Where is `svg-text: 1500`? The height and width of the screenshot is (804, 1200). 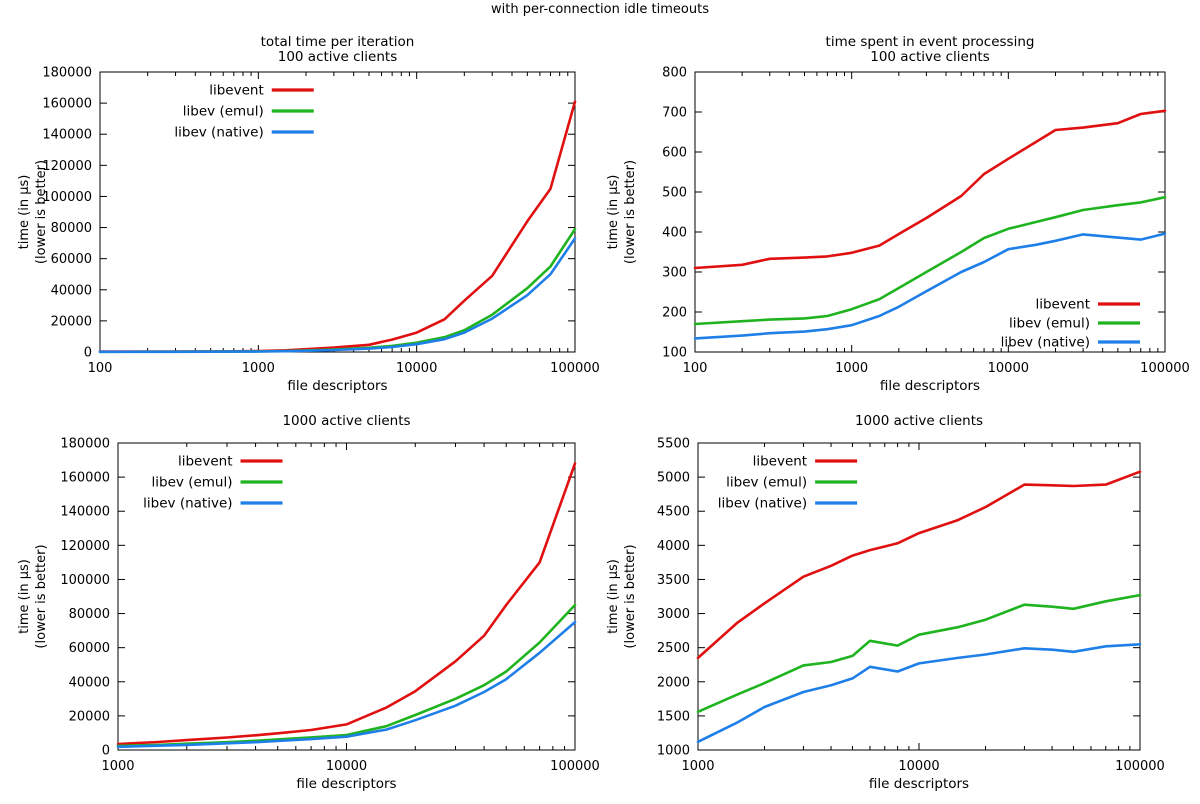 svg-text: 1500 is located at coordinates (673, 716).